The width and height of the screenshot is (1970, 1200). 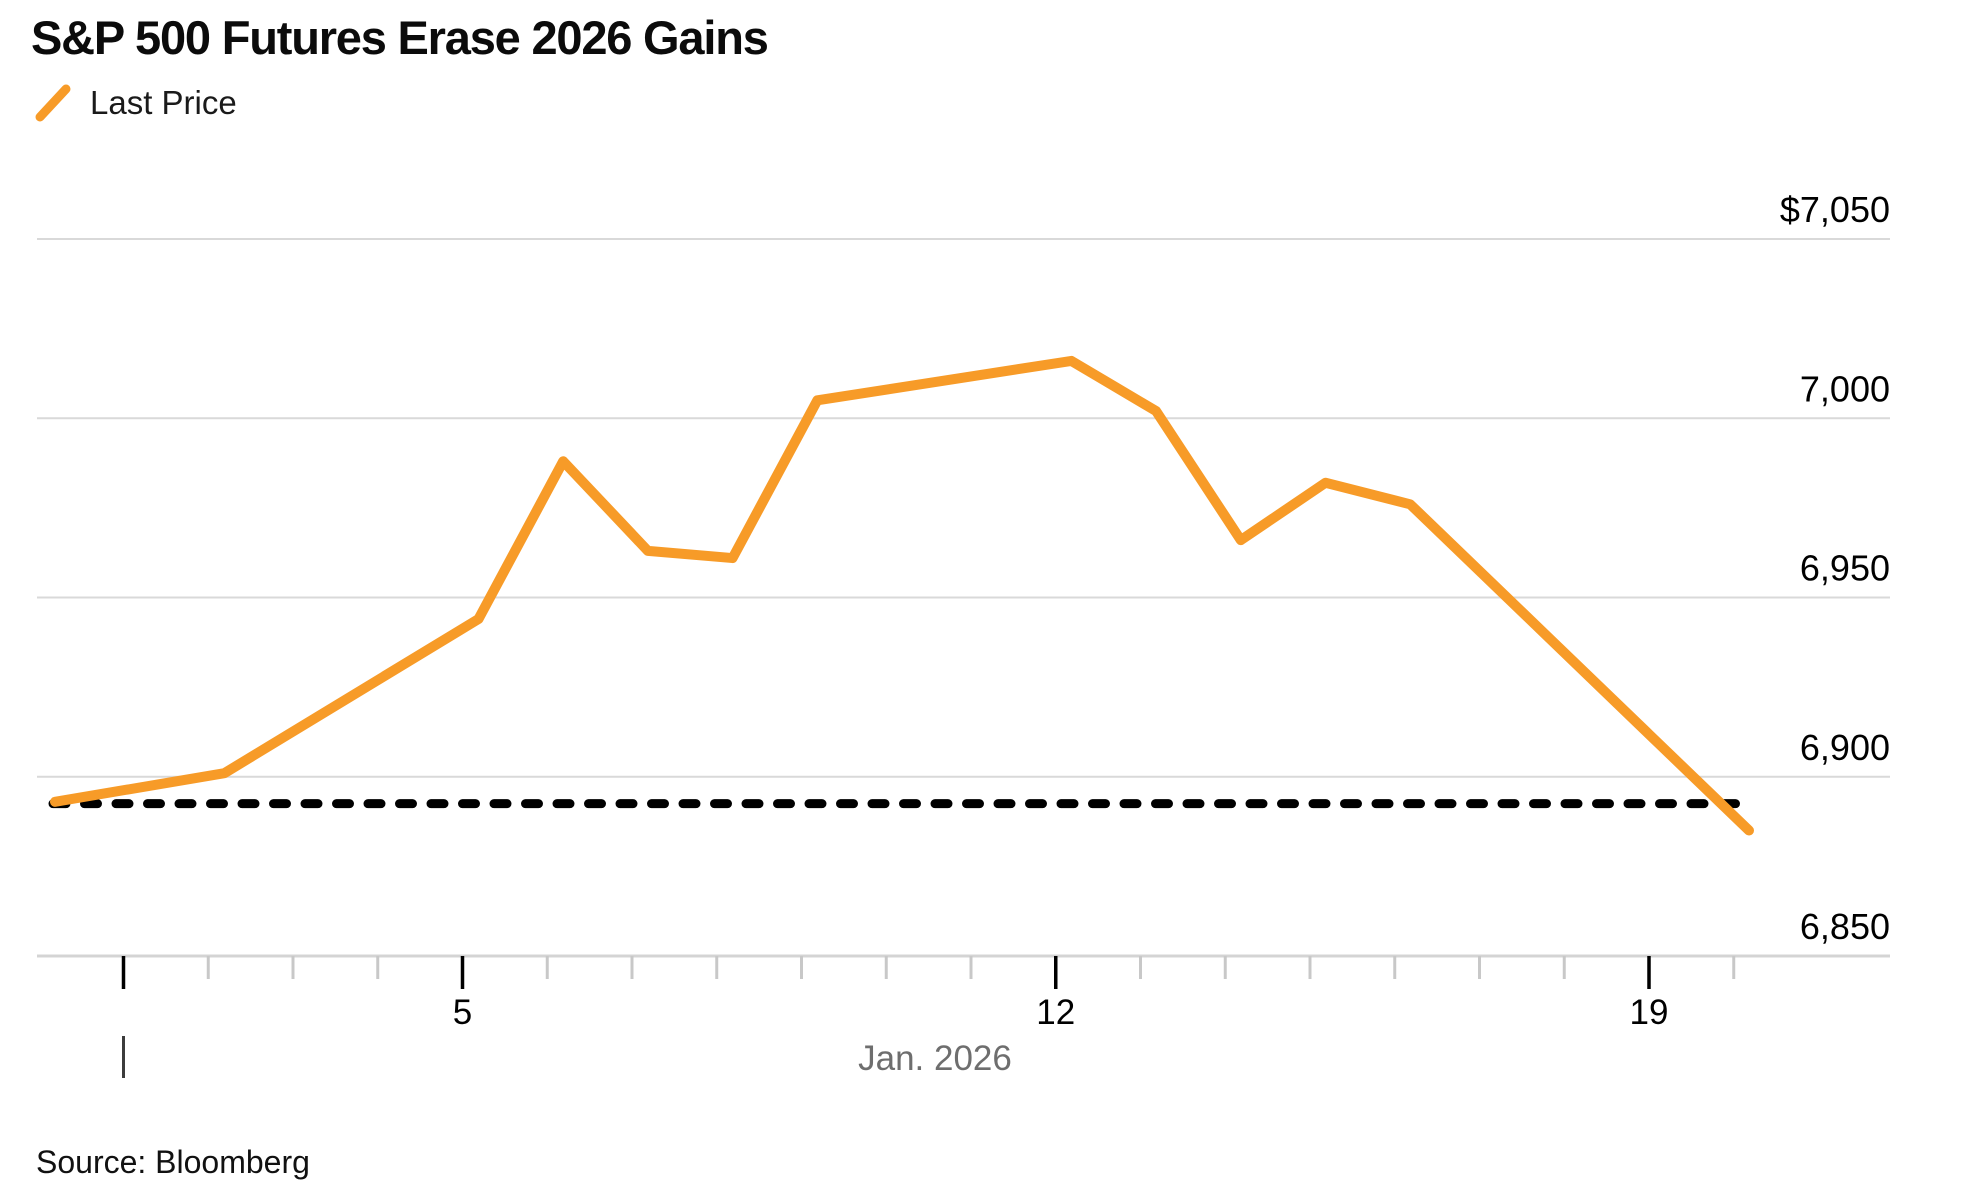 I want to click on y-axis-label: $7,050, so click(x=1835, y=209).